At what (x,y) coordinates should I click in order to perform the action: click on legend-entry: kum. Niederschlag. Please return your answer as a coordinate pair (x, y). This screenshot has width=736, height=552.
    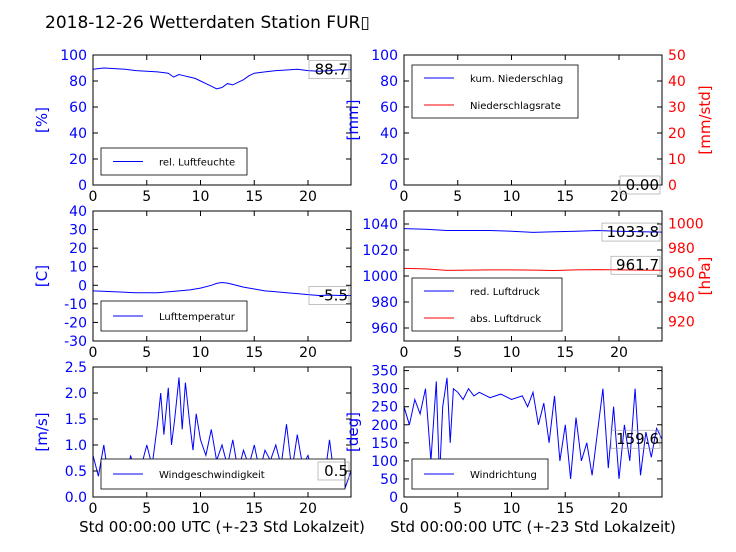
    Looking at the image, I should click on (516, 79).